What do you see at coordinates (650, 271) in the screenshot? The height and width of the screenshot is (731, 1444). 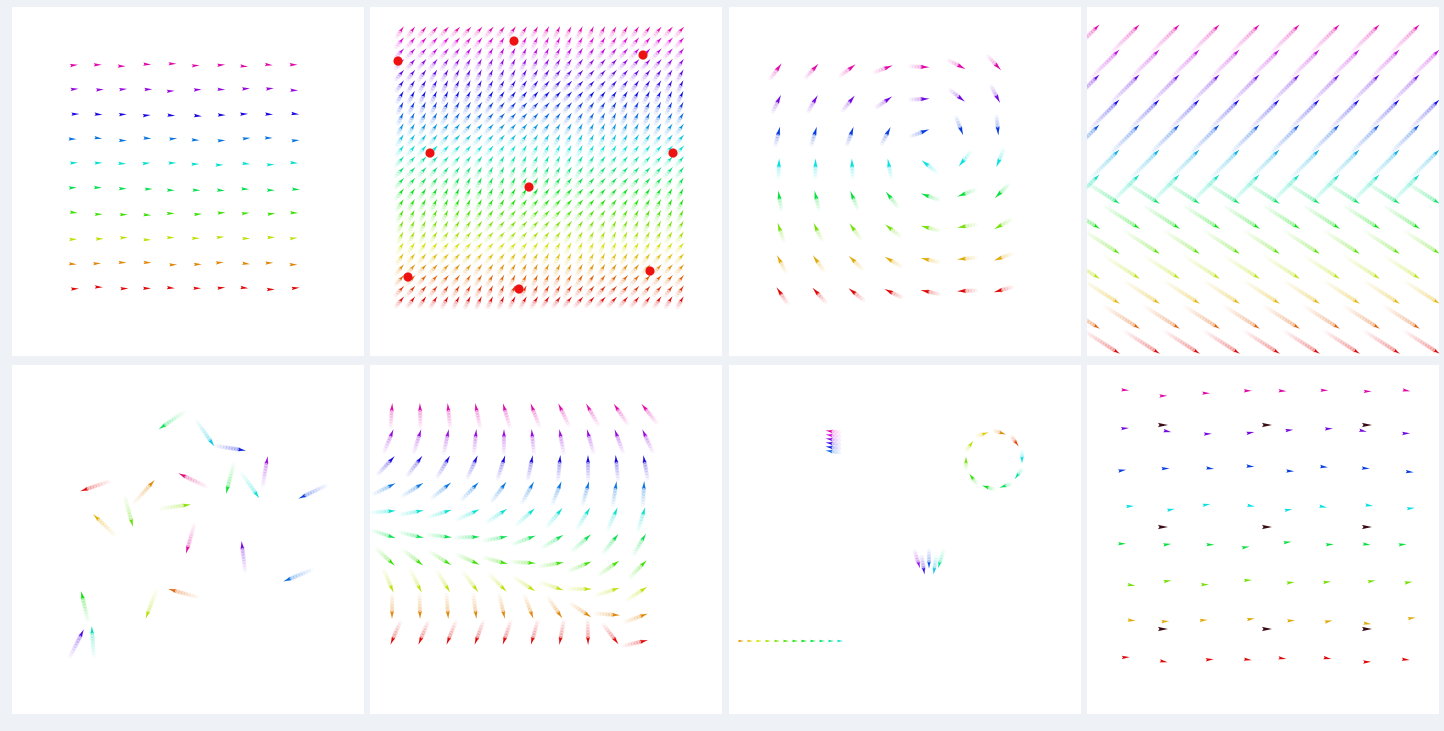 I see `source-marker` at bounding box center [650, 271].